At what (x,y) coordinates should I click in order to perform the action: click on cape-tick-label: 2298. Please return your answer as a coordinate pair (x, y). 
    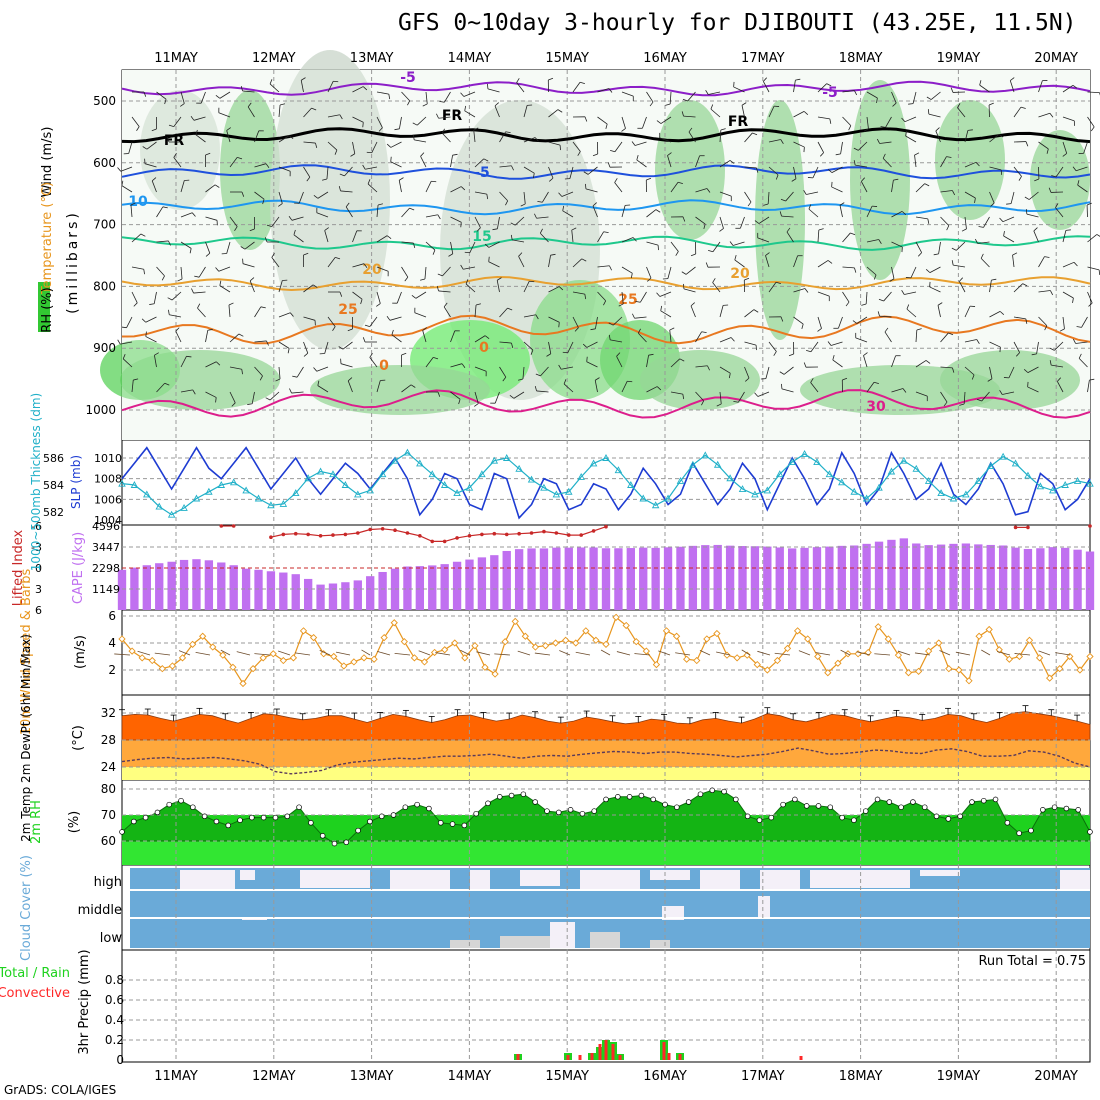
    Looking at the image, I should click on (106, 568).